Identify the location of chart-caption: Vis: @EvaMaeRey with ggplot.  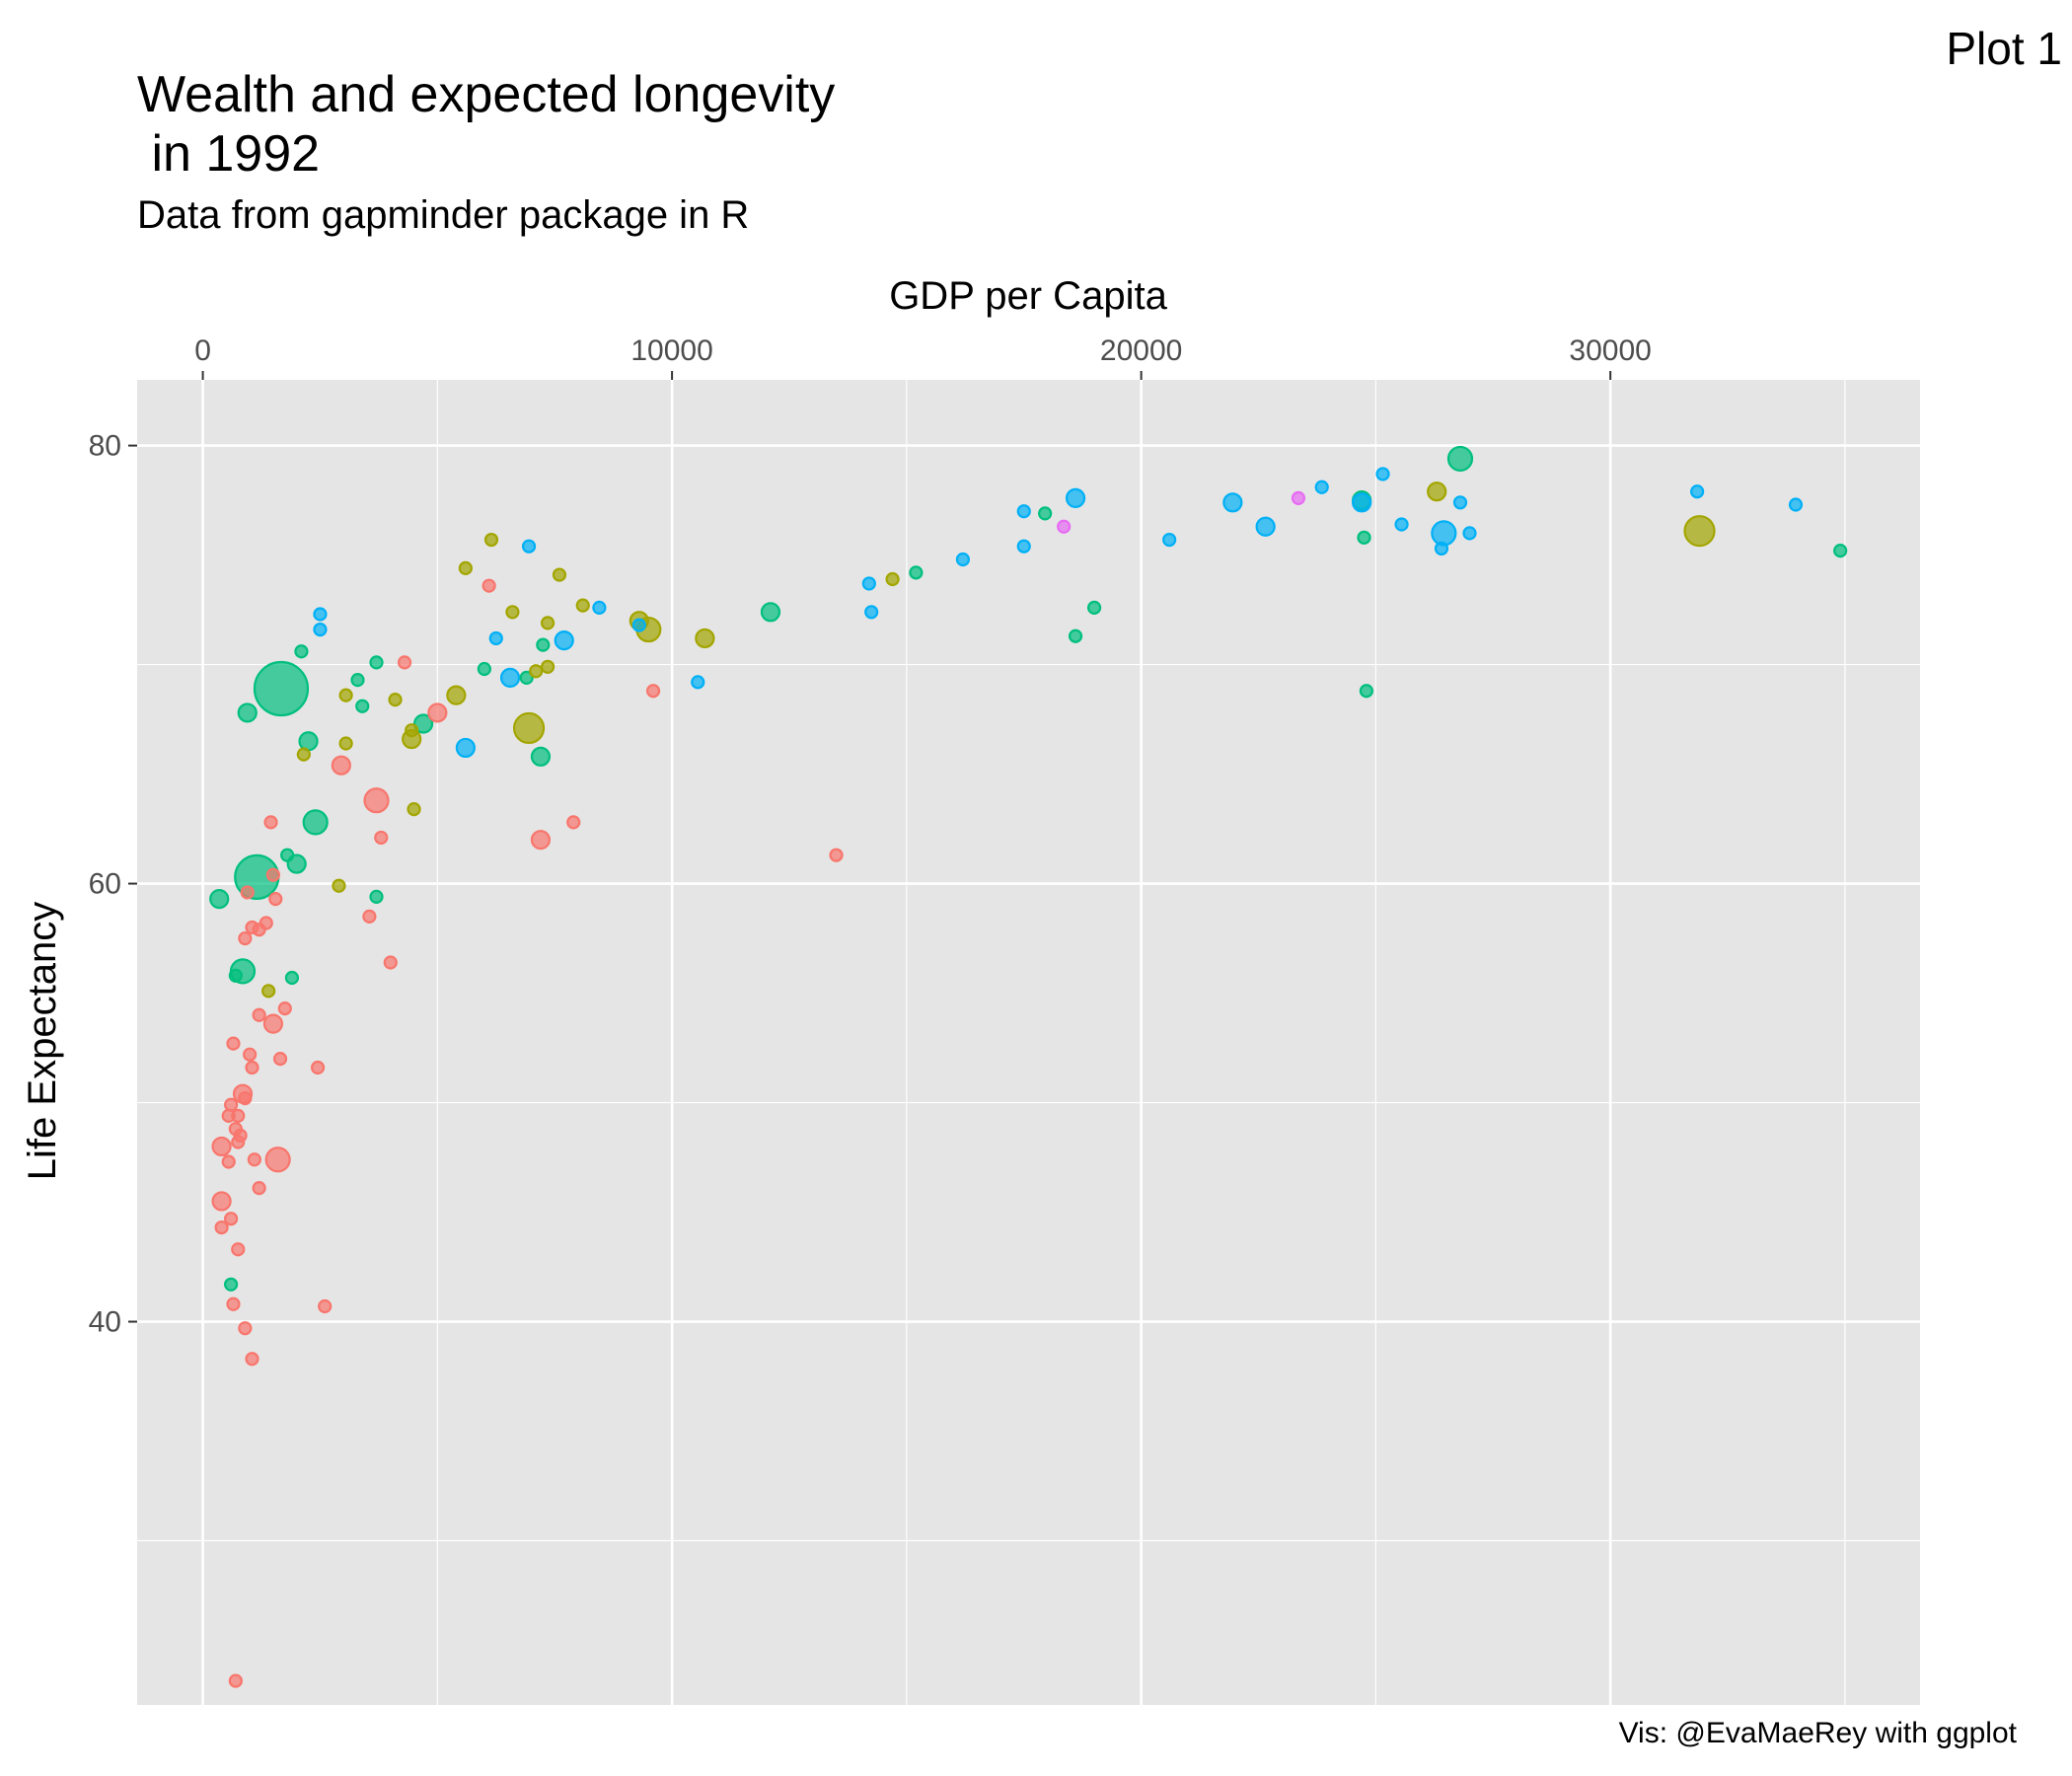
(1818, 1733).